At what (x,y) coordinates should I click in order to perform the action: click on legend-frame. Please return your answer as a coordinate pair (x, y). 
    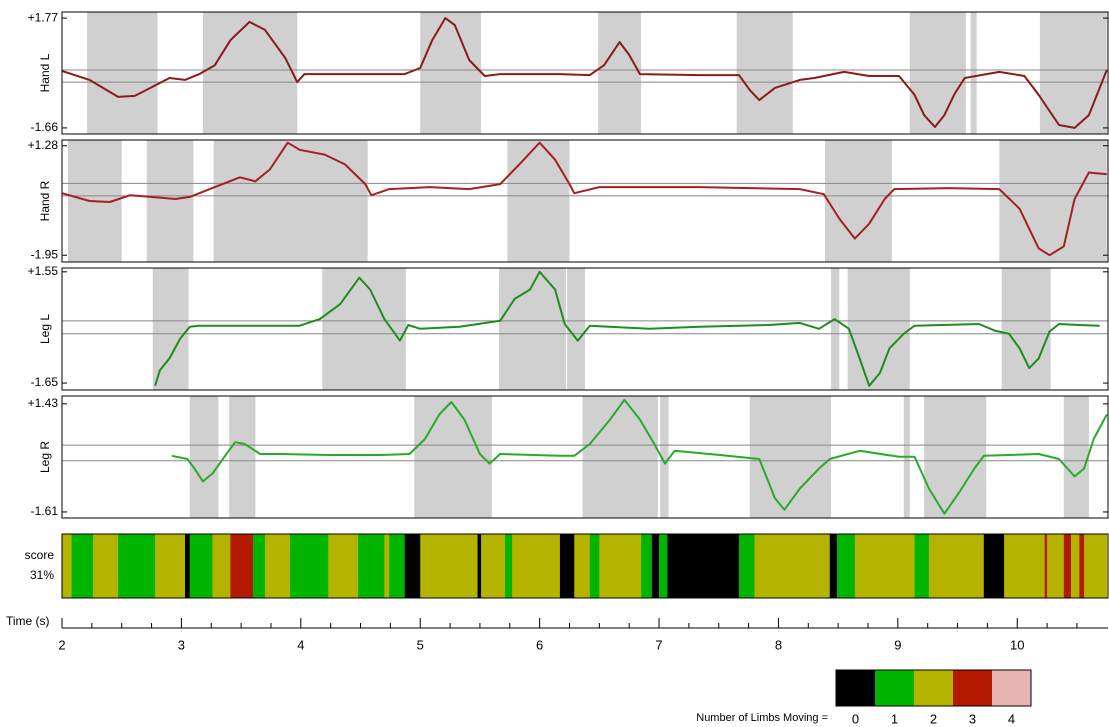
    Looking at the image, I should click on (933, 688).